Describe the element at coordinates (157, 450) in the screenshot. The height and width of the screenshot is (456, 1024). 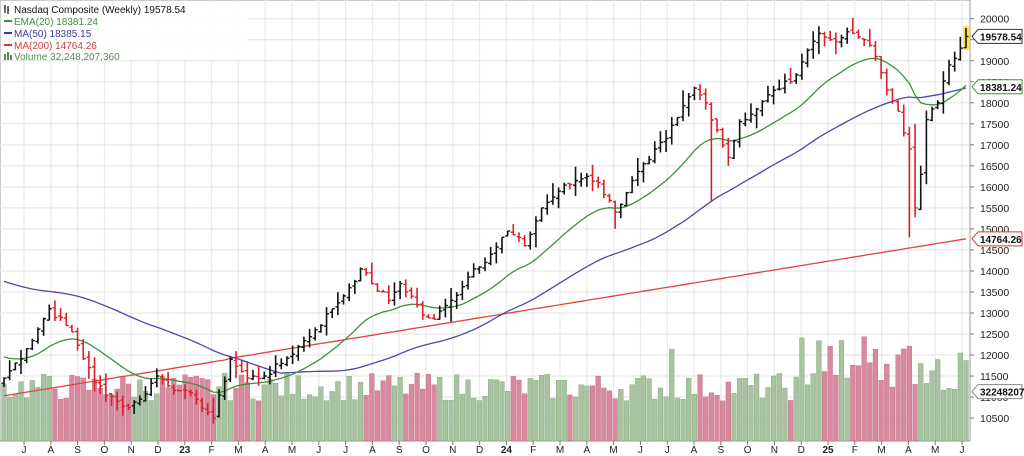
I see `x-tick-label: D` at that location.